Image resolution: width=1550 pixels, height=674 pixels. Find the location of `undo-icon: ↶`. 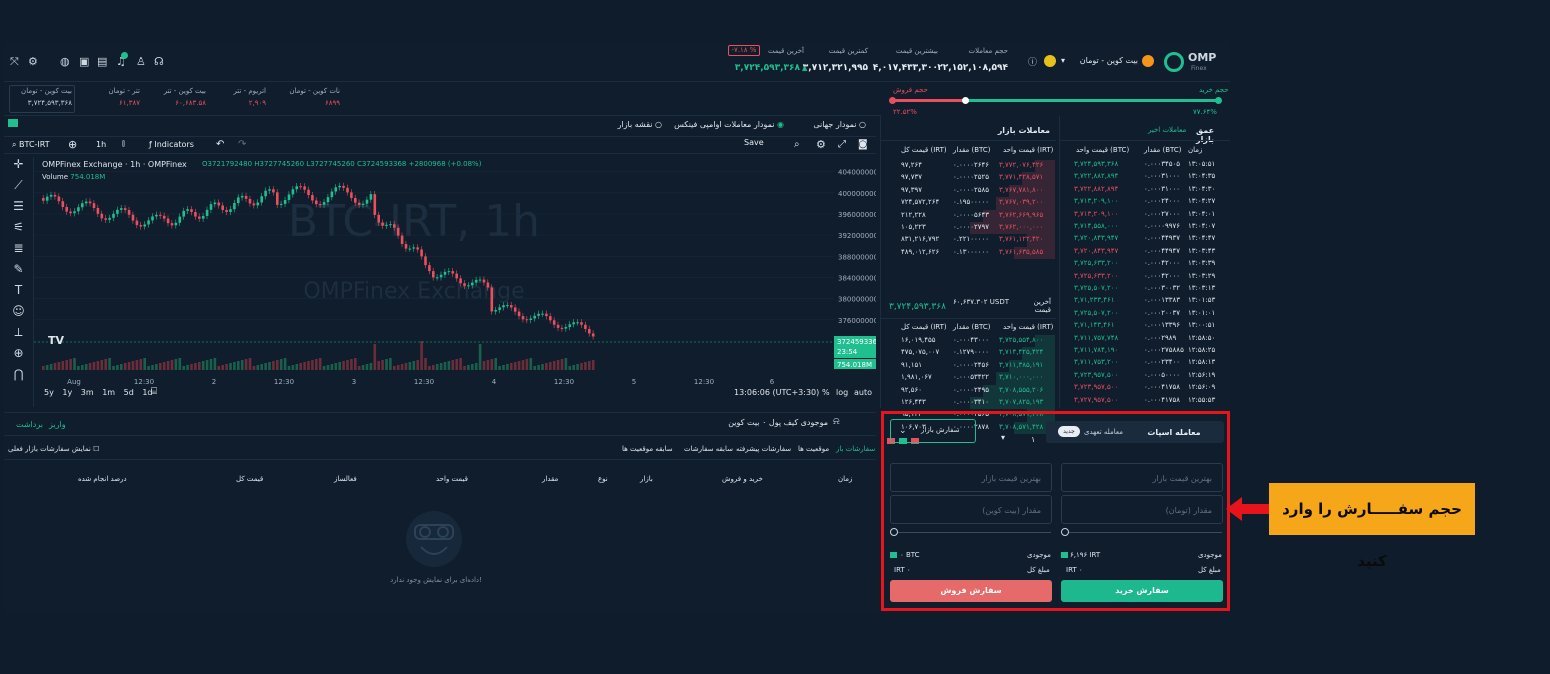

undo-icon: ↶ is located at coordinates (220, 144).